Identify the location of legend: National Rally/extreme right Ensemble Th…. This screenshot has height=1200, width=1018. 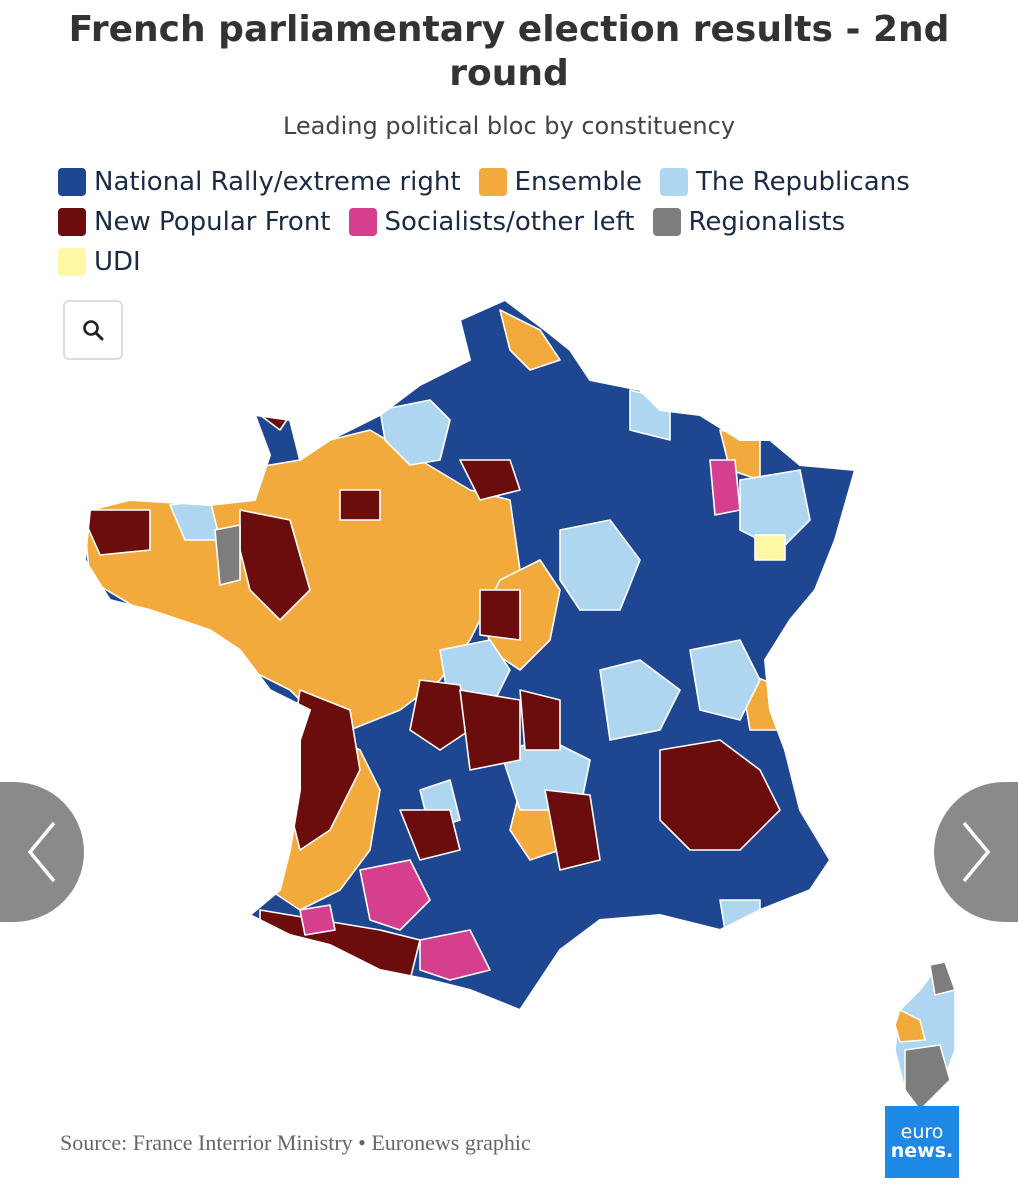
(528, 222).